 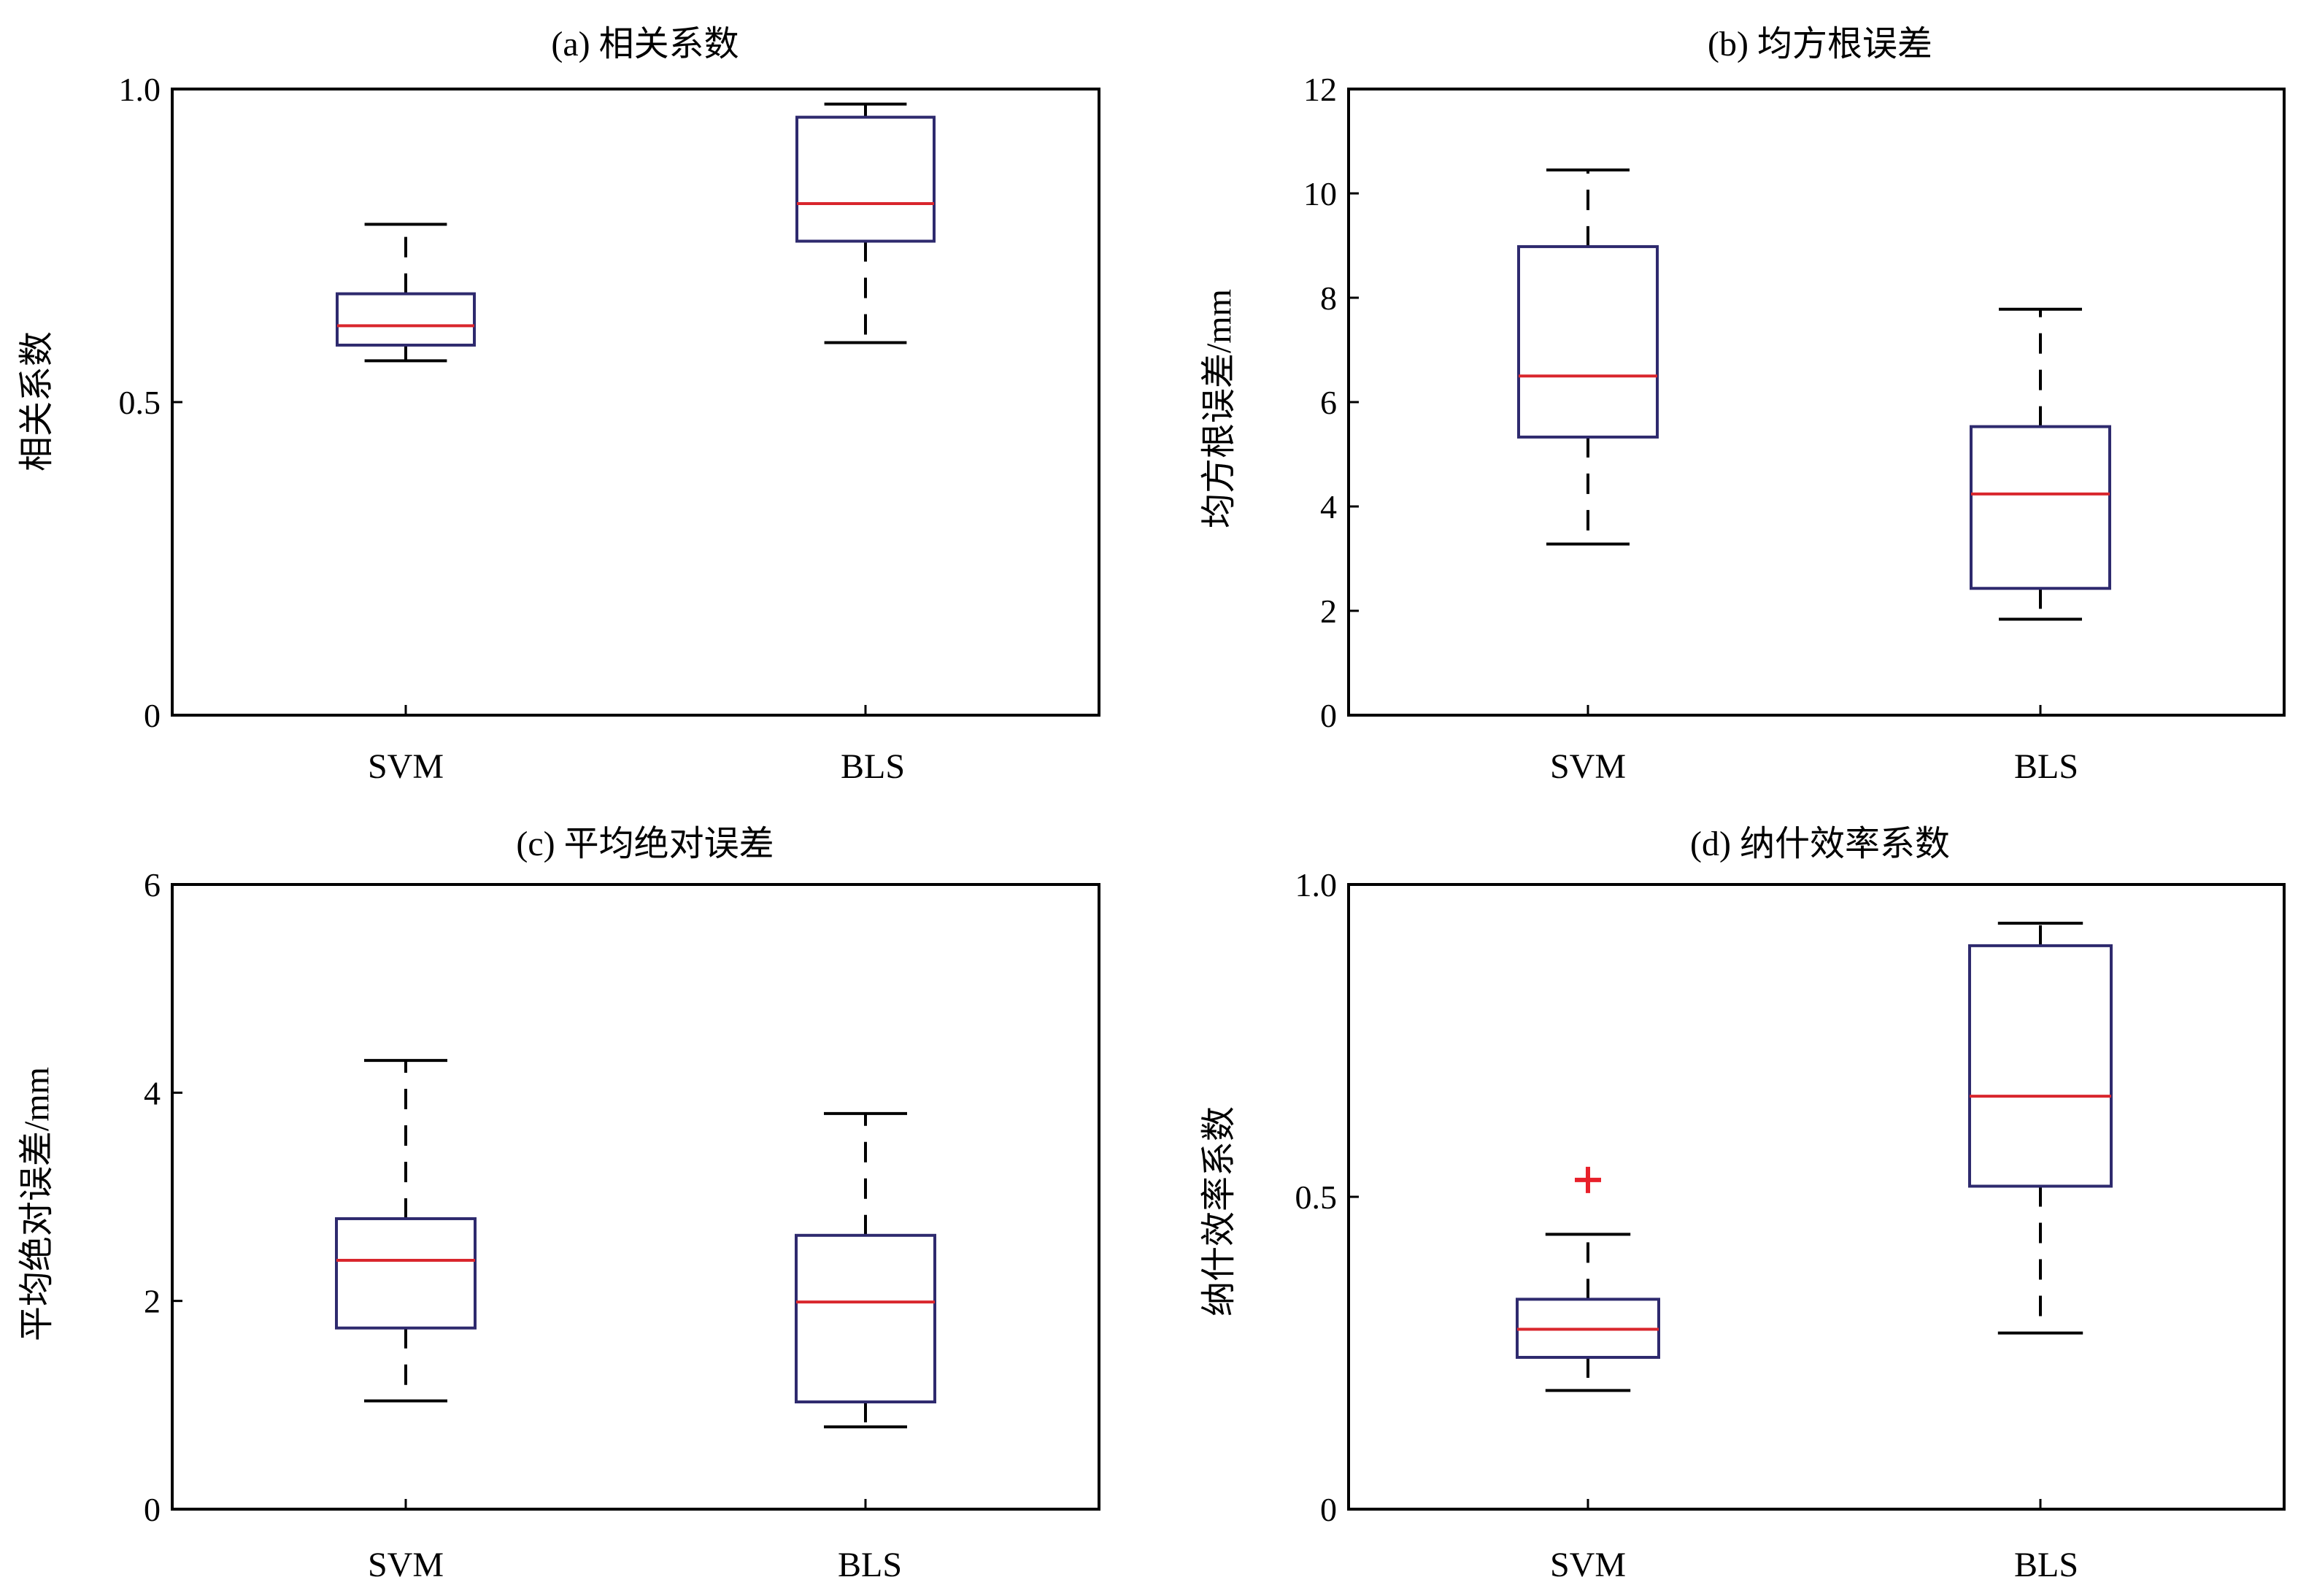 What do you see at coordinates (406, 1565) in the screenshot?
I see `panel-c-xtick-svm: SVM` at bounding box center [406, 1565].